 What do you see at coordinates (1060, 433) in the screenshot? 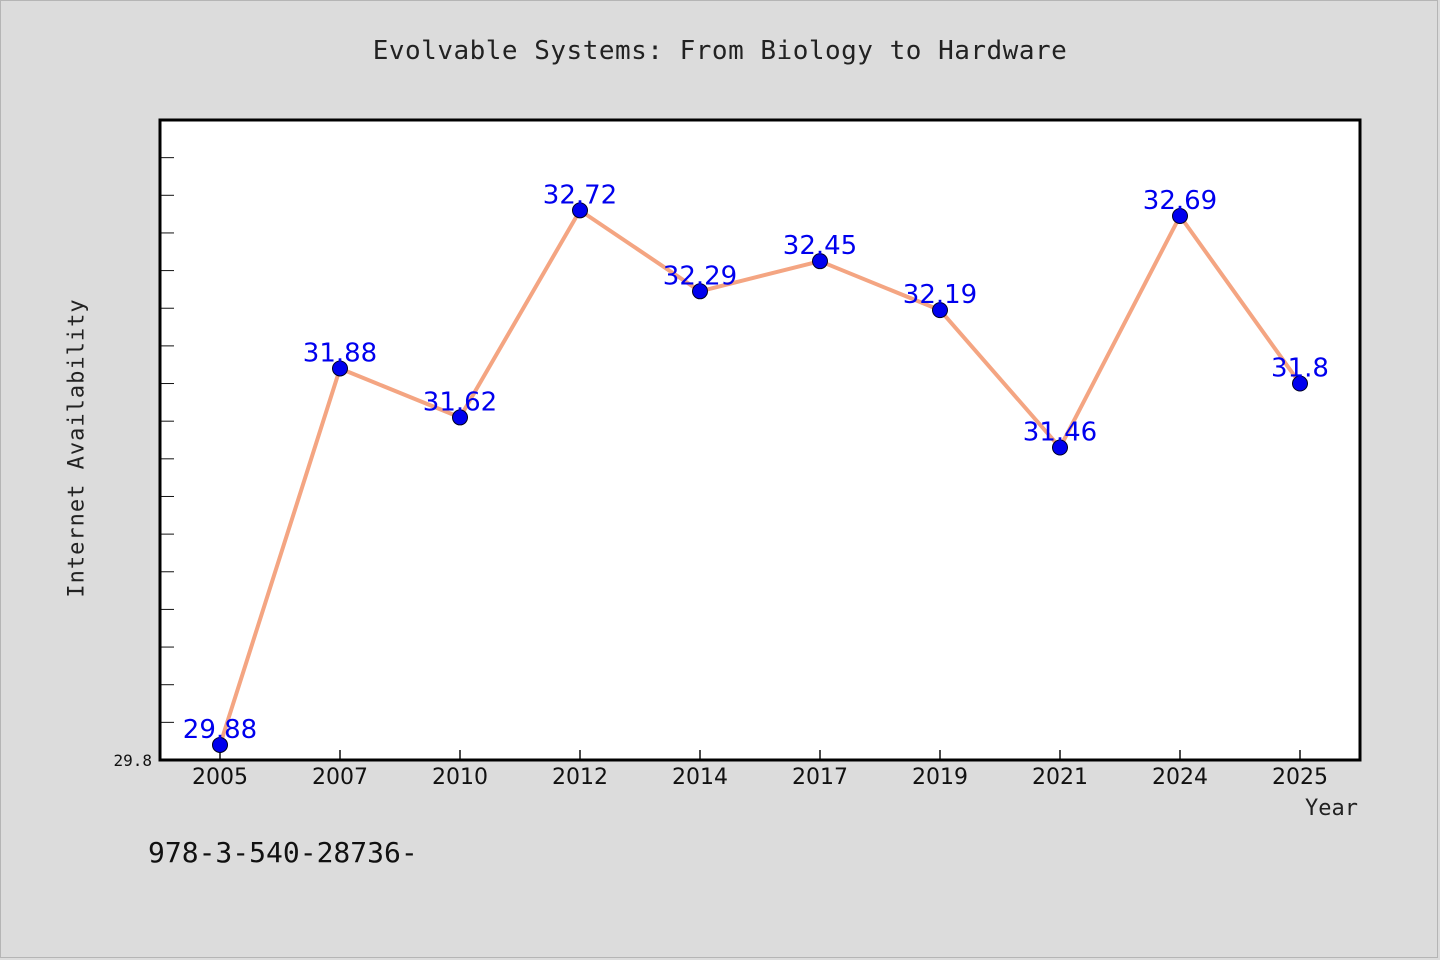
I see `data-label: 31.46` at bounding box center [1060, 433].